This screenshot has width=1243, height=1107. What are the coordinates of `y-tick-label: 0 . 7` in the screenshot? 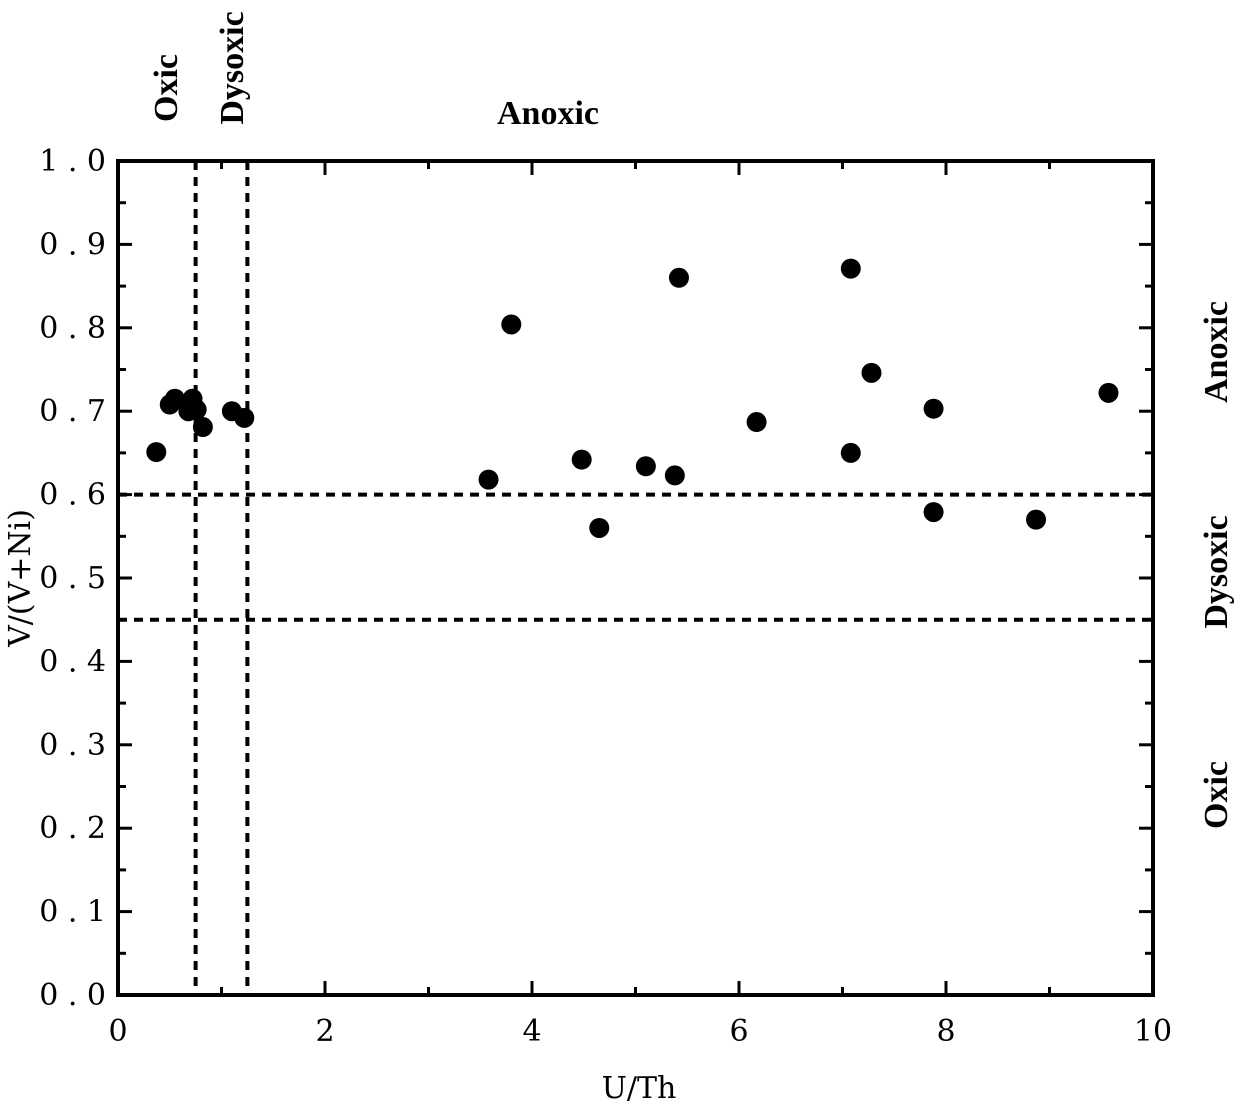 It's located at (72, 411).